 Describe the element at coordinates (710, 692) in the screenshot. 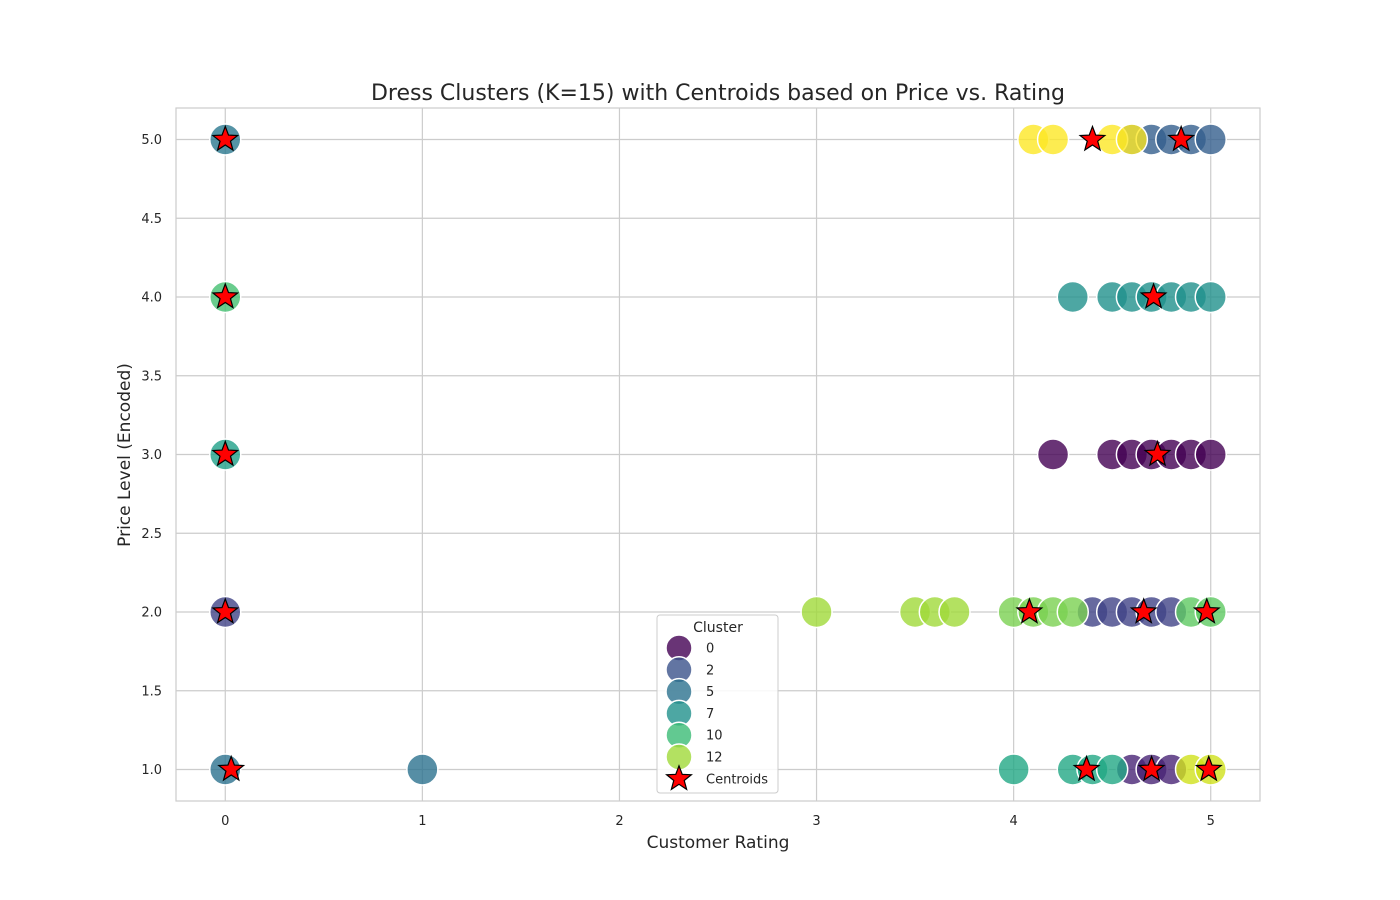

I see `legend-label: 5` at that location.